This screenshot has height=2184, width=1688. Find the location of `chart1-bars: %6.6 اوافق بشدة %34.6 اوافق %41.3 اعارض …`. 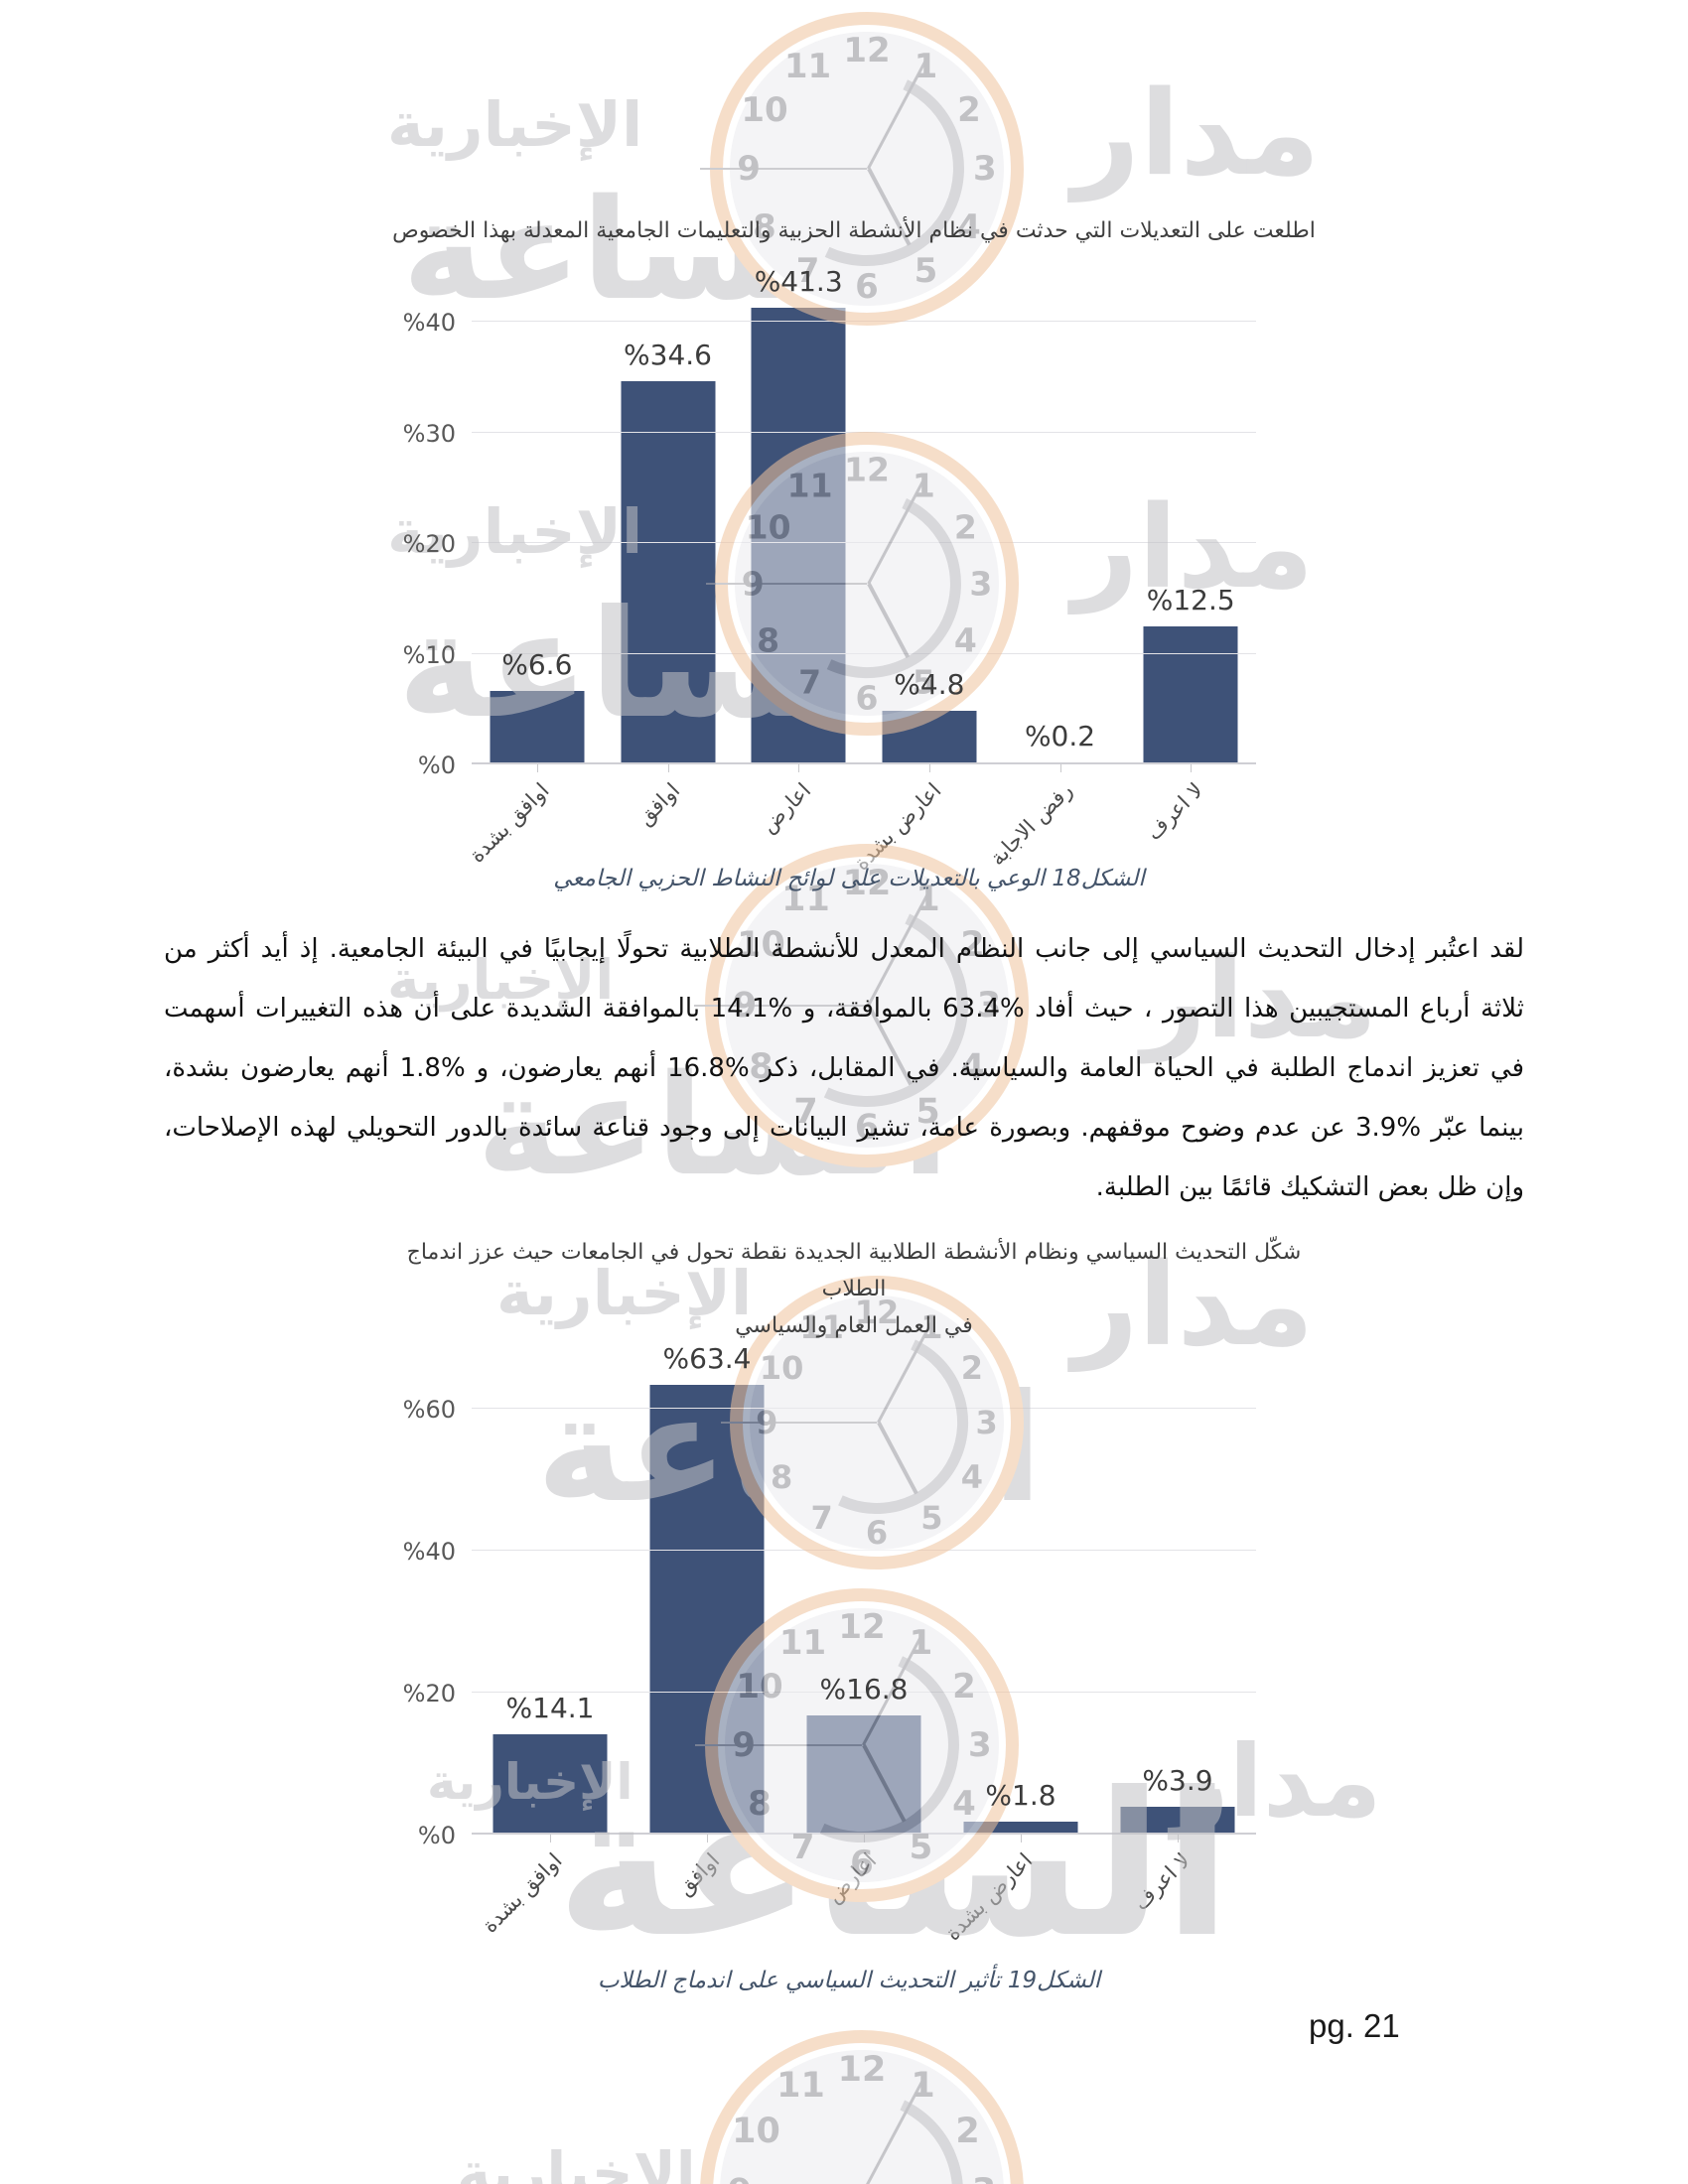

chart1-bars: %6.6 اوافق بشدة %34.6 اوافق %41.3 اعارض … is located at coordinates (860, 539).